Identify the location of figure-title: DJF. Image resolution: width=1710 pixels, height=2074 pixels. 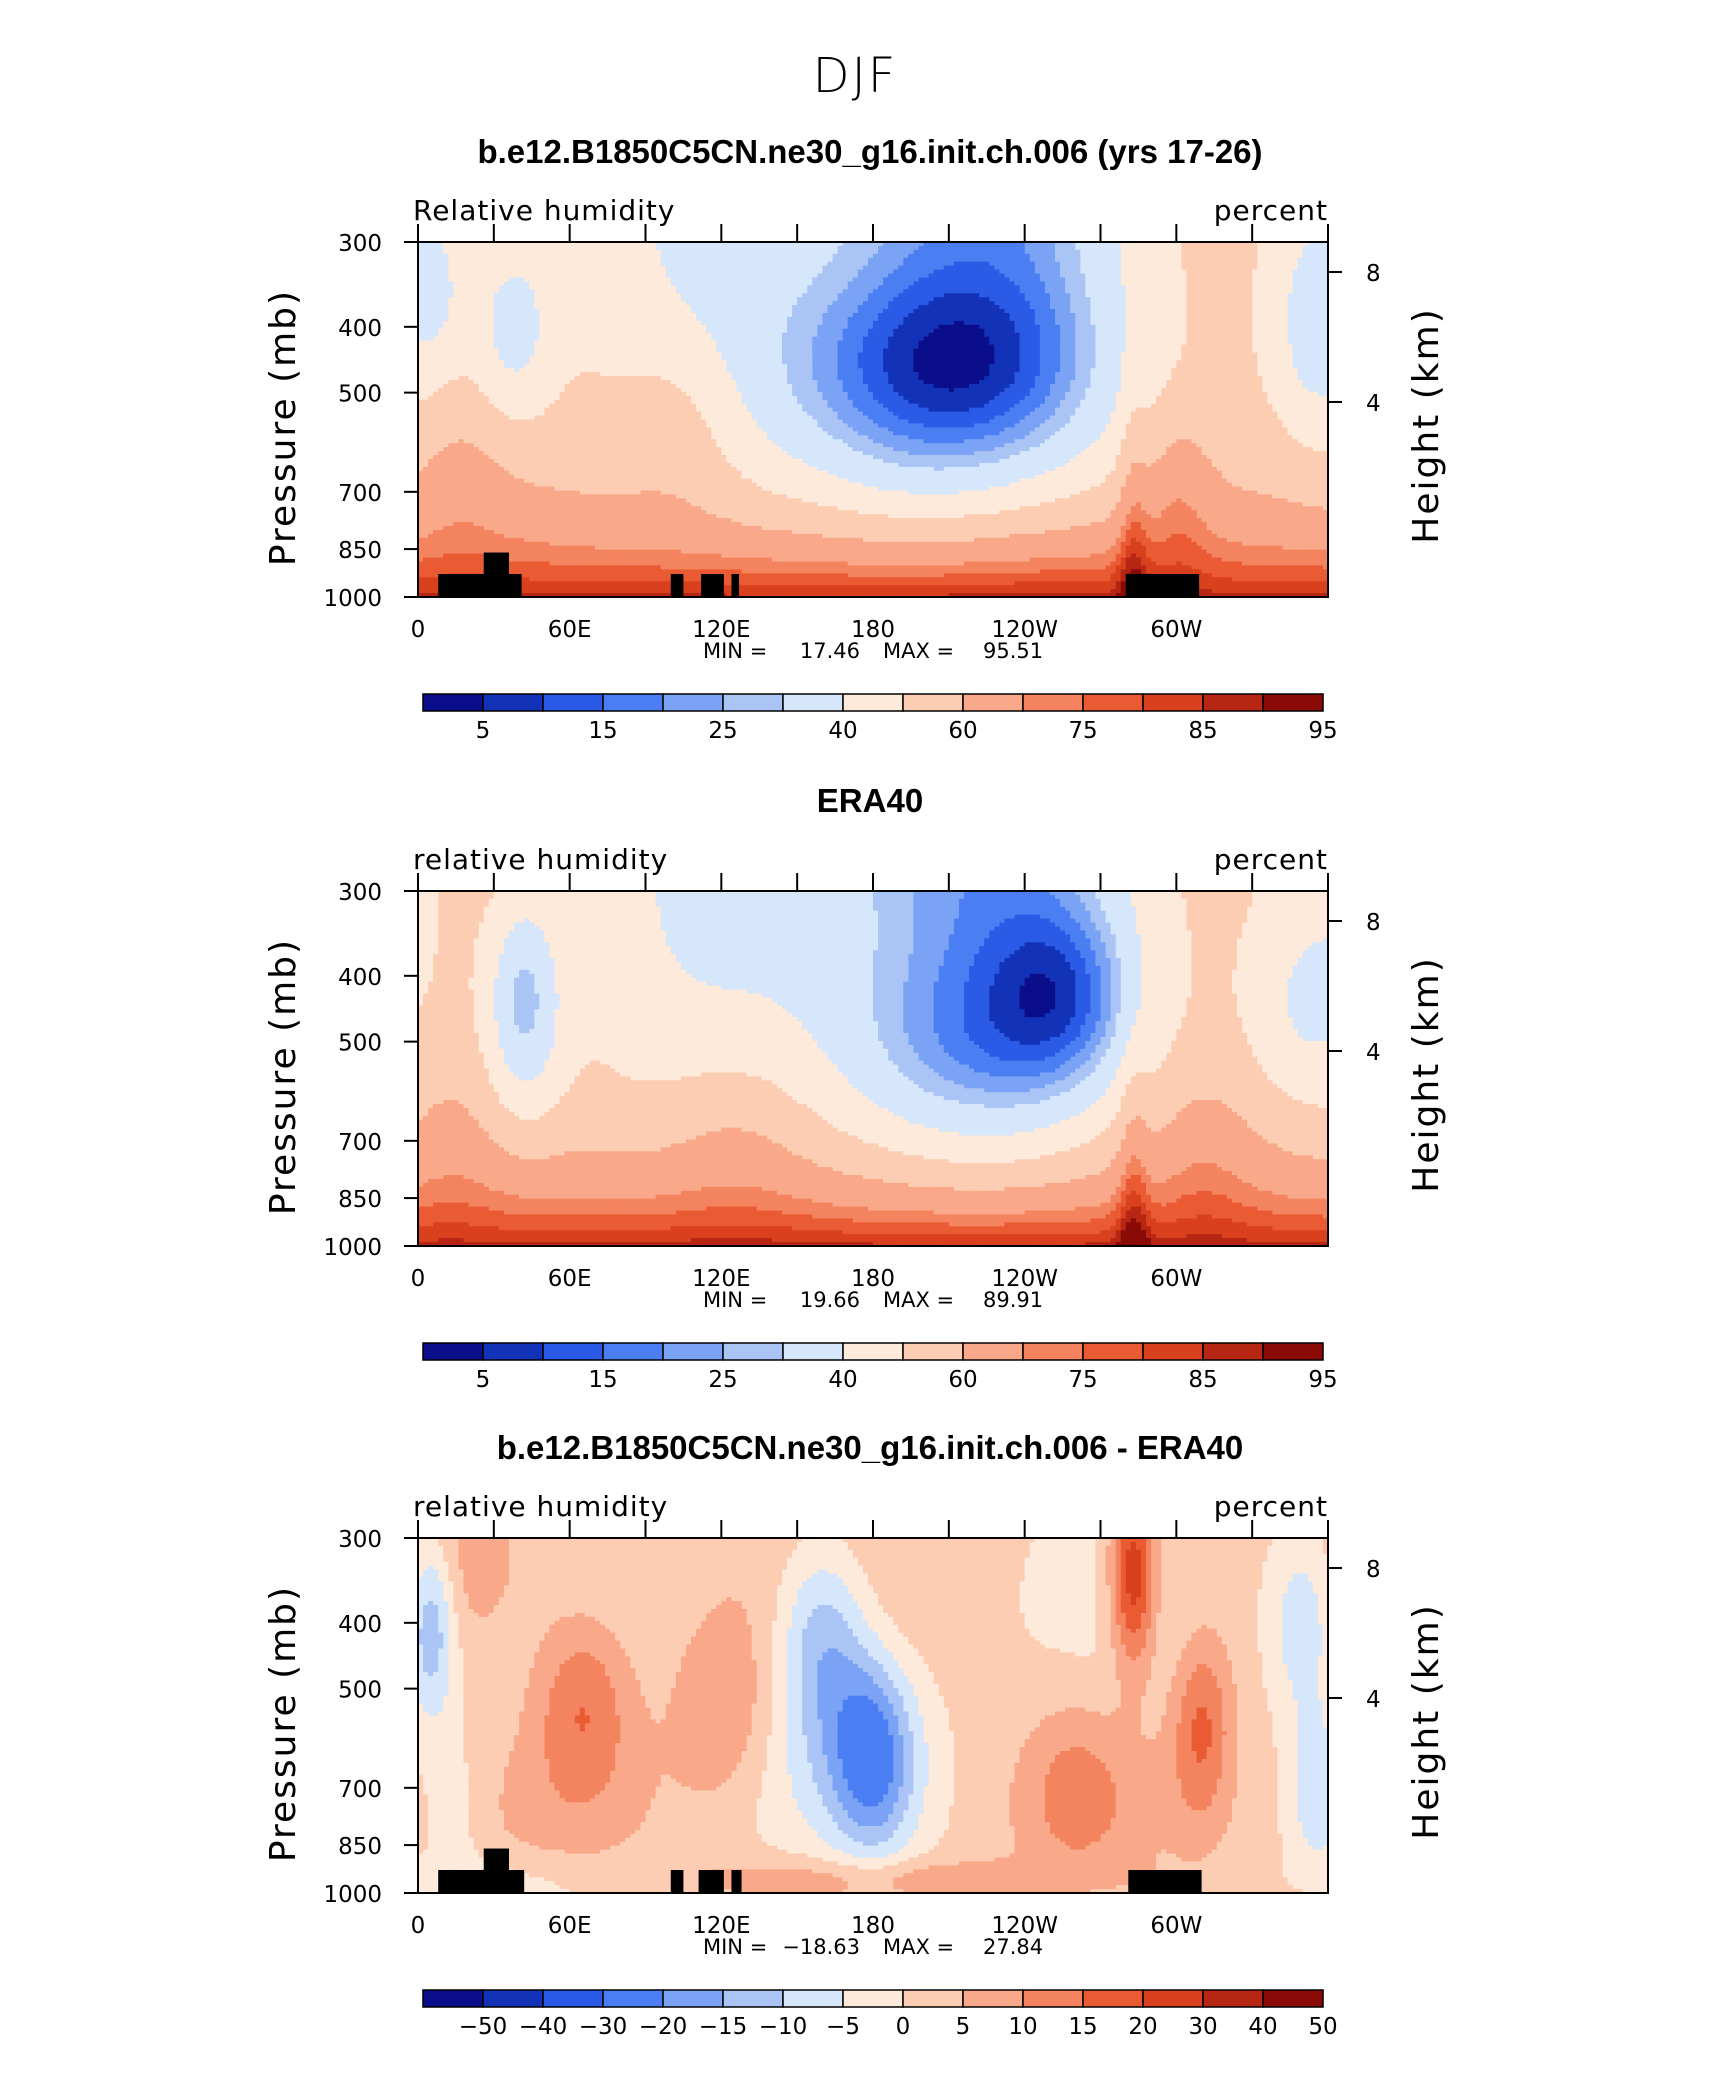
(855, 76).